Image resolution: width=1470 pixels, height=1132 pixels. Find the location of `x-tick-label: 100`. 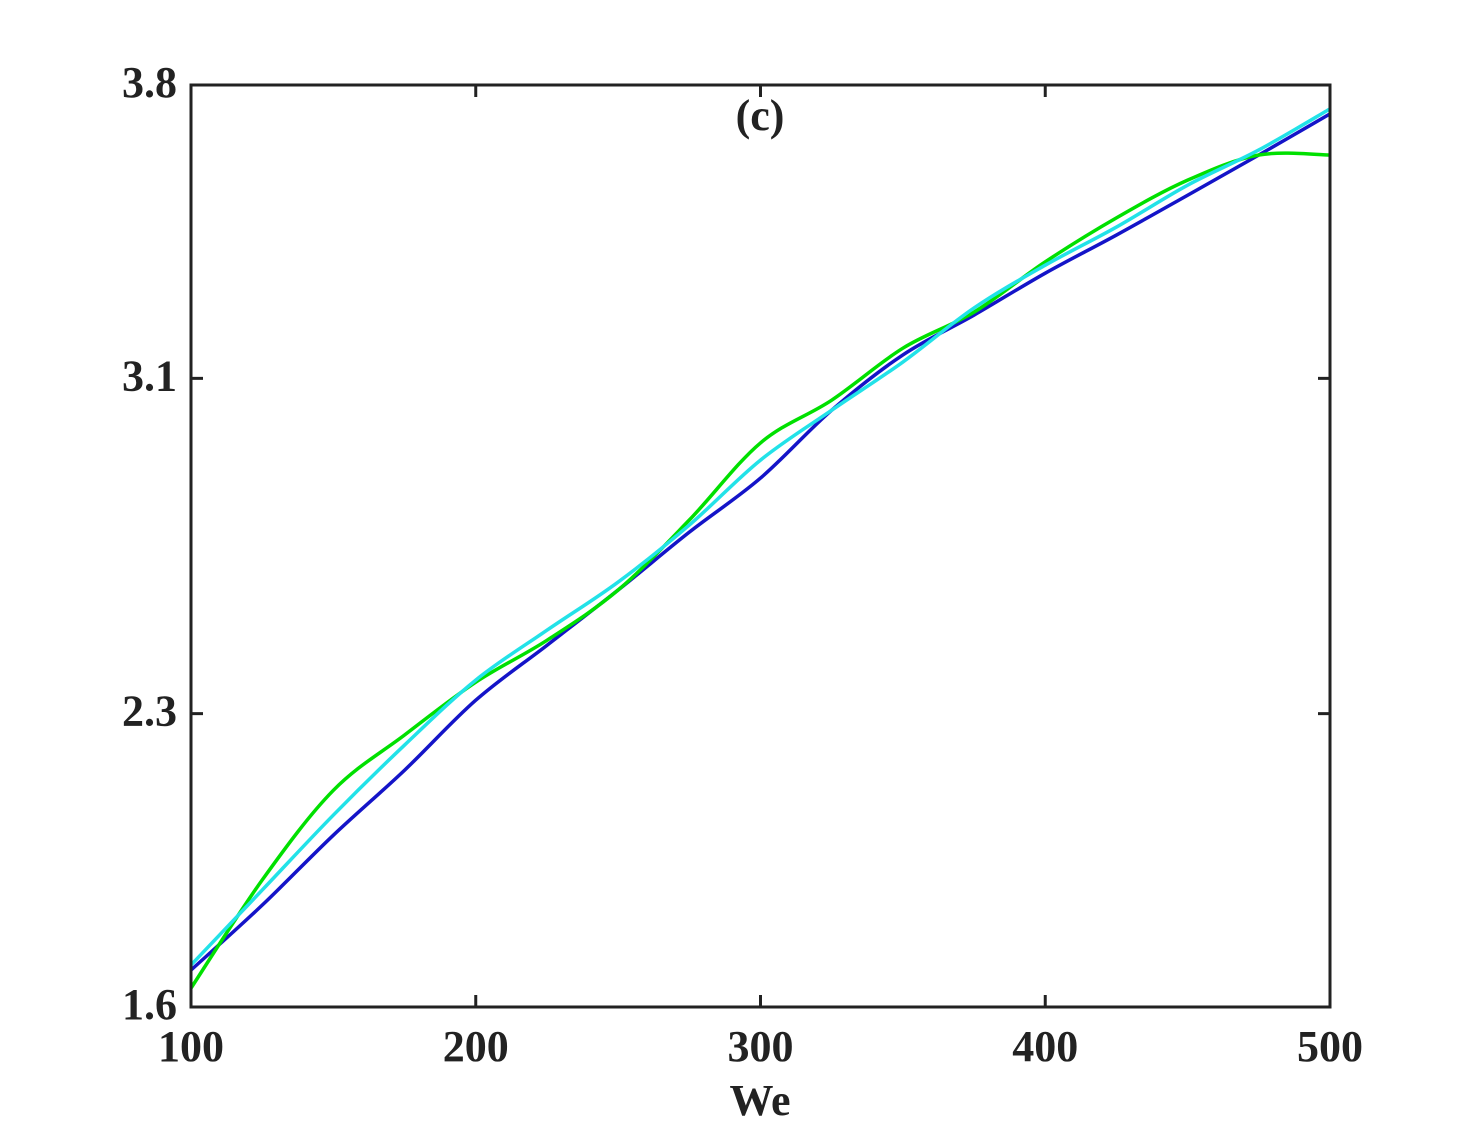

x-tick-label: 100 is located at coordinates (191, 1046).